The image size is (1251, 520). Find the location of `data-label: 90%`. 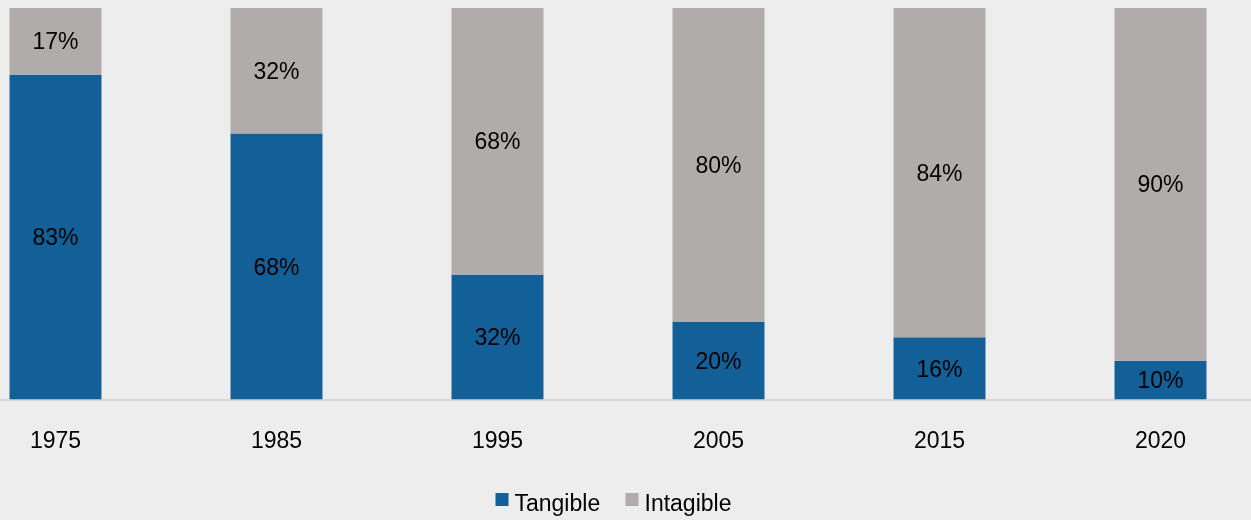

data-label: 90% is located at coordinates (1160, 184).